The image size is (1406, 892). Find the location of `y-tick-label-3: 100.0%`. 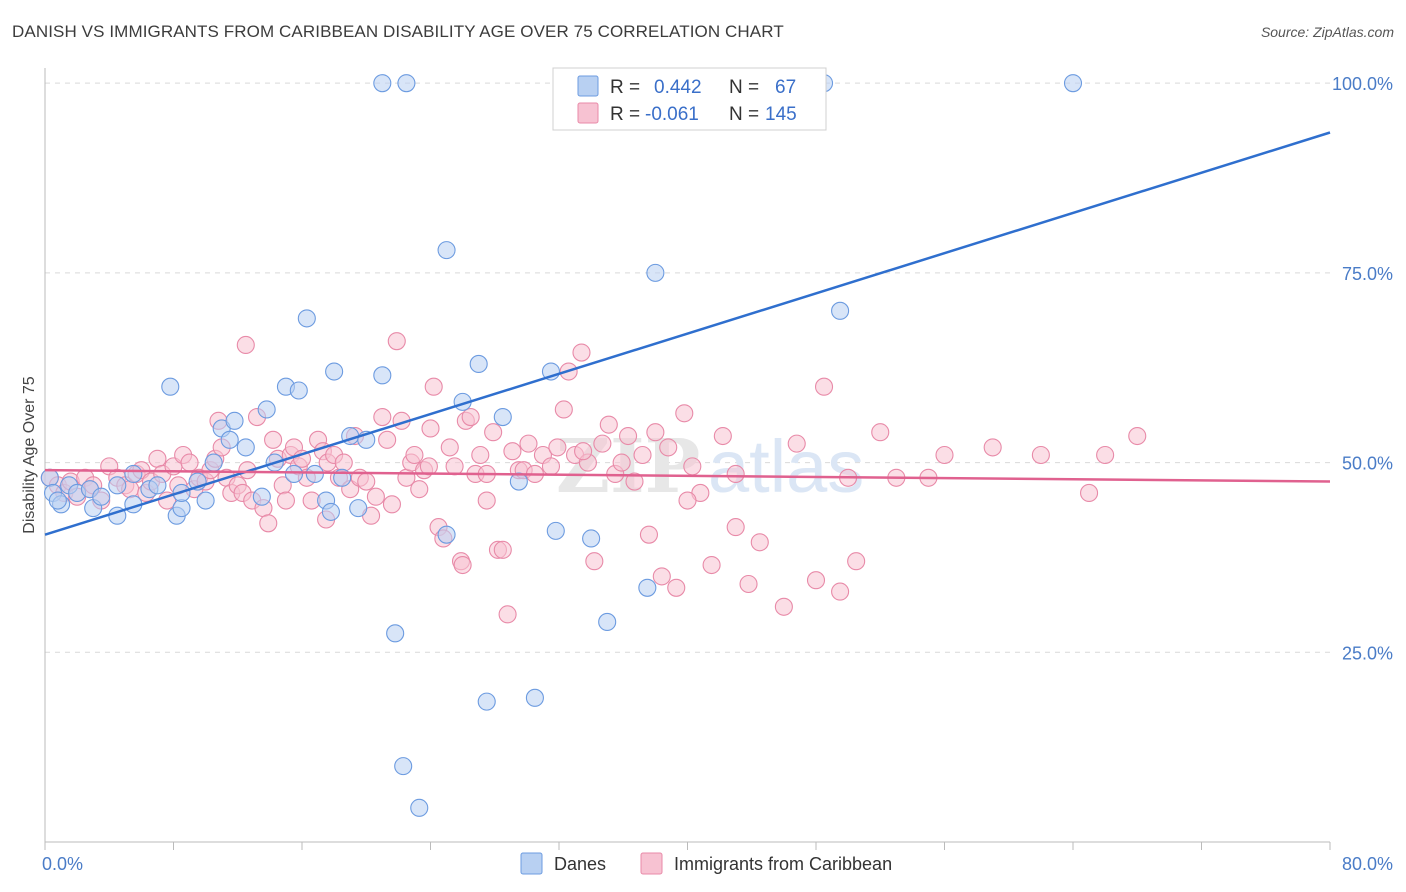

y-tick-label-3: 100.0% is located at coordinates (1362, 84).